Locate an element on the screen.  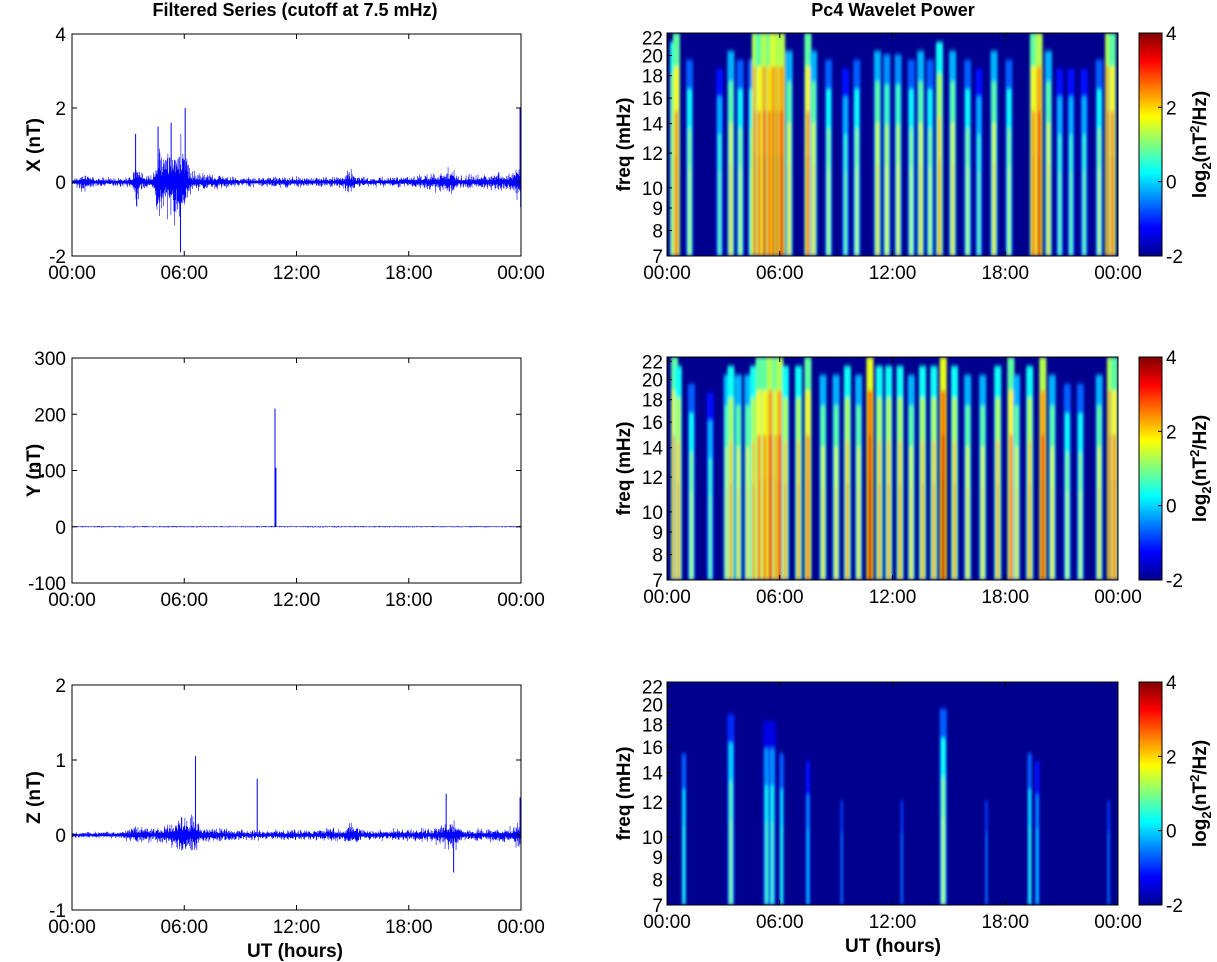
x-axis-label-left: UT (hours) is located at coordinates (295, 951).